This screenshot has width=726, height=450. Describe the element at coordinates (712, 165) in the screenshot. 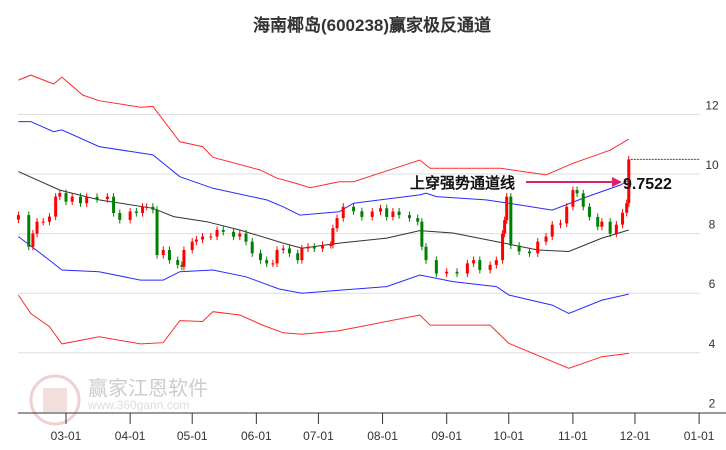

I see `y-tick-label: 10` at that location.